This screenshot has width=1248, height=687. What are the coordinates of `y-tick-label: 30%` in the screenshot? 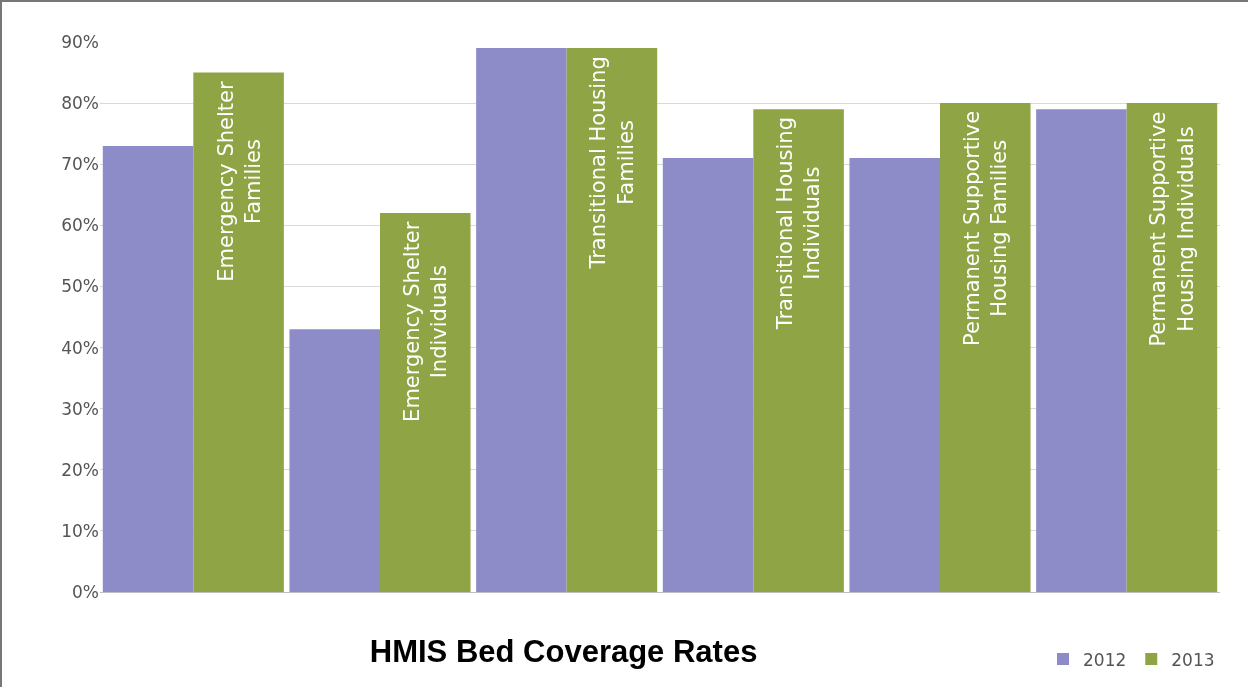 It's located at (80, 408).